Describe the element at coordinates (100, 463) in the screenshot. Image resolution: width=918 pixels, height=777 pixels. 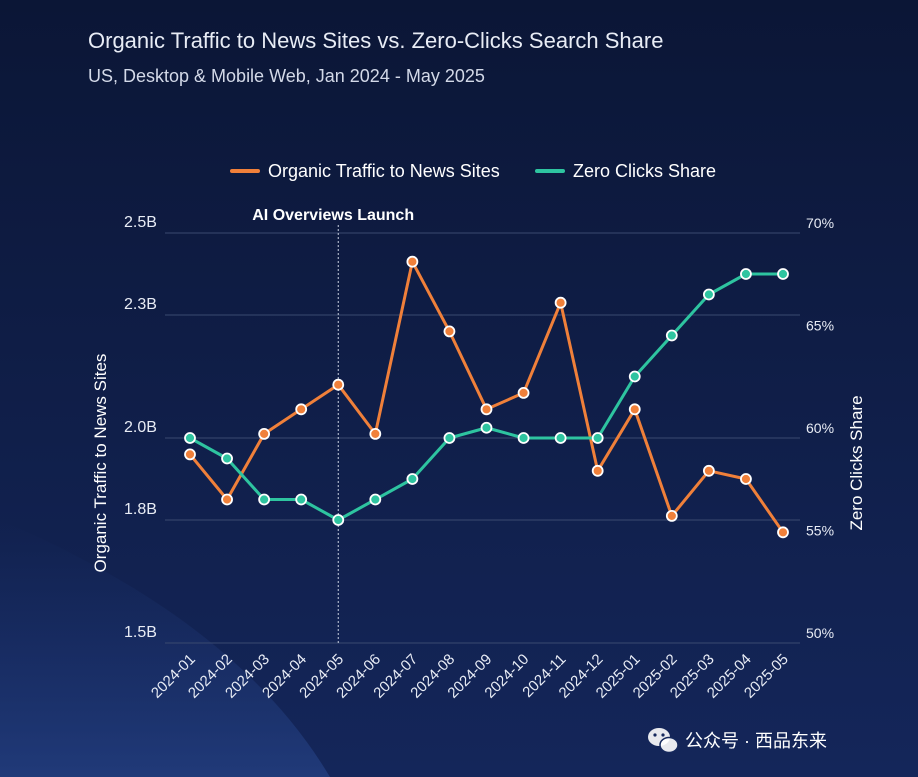
I see `y-axis-left-title: Organic Traffic to News Sites` at that location.